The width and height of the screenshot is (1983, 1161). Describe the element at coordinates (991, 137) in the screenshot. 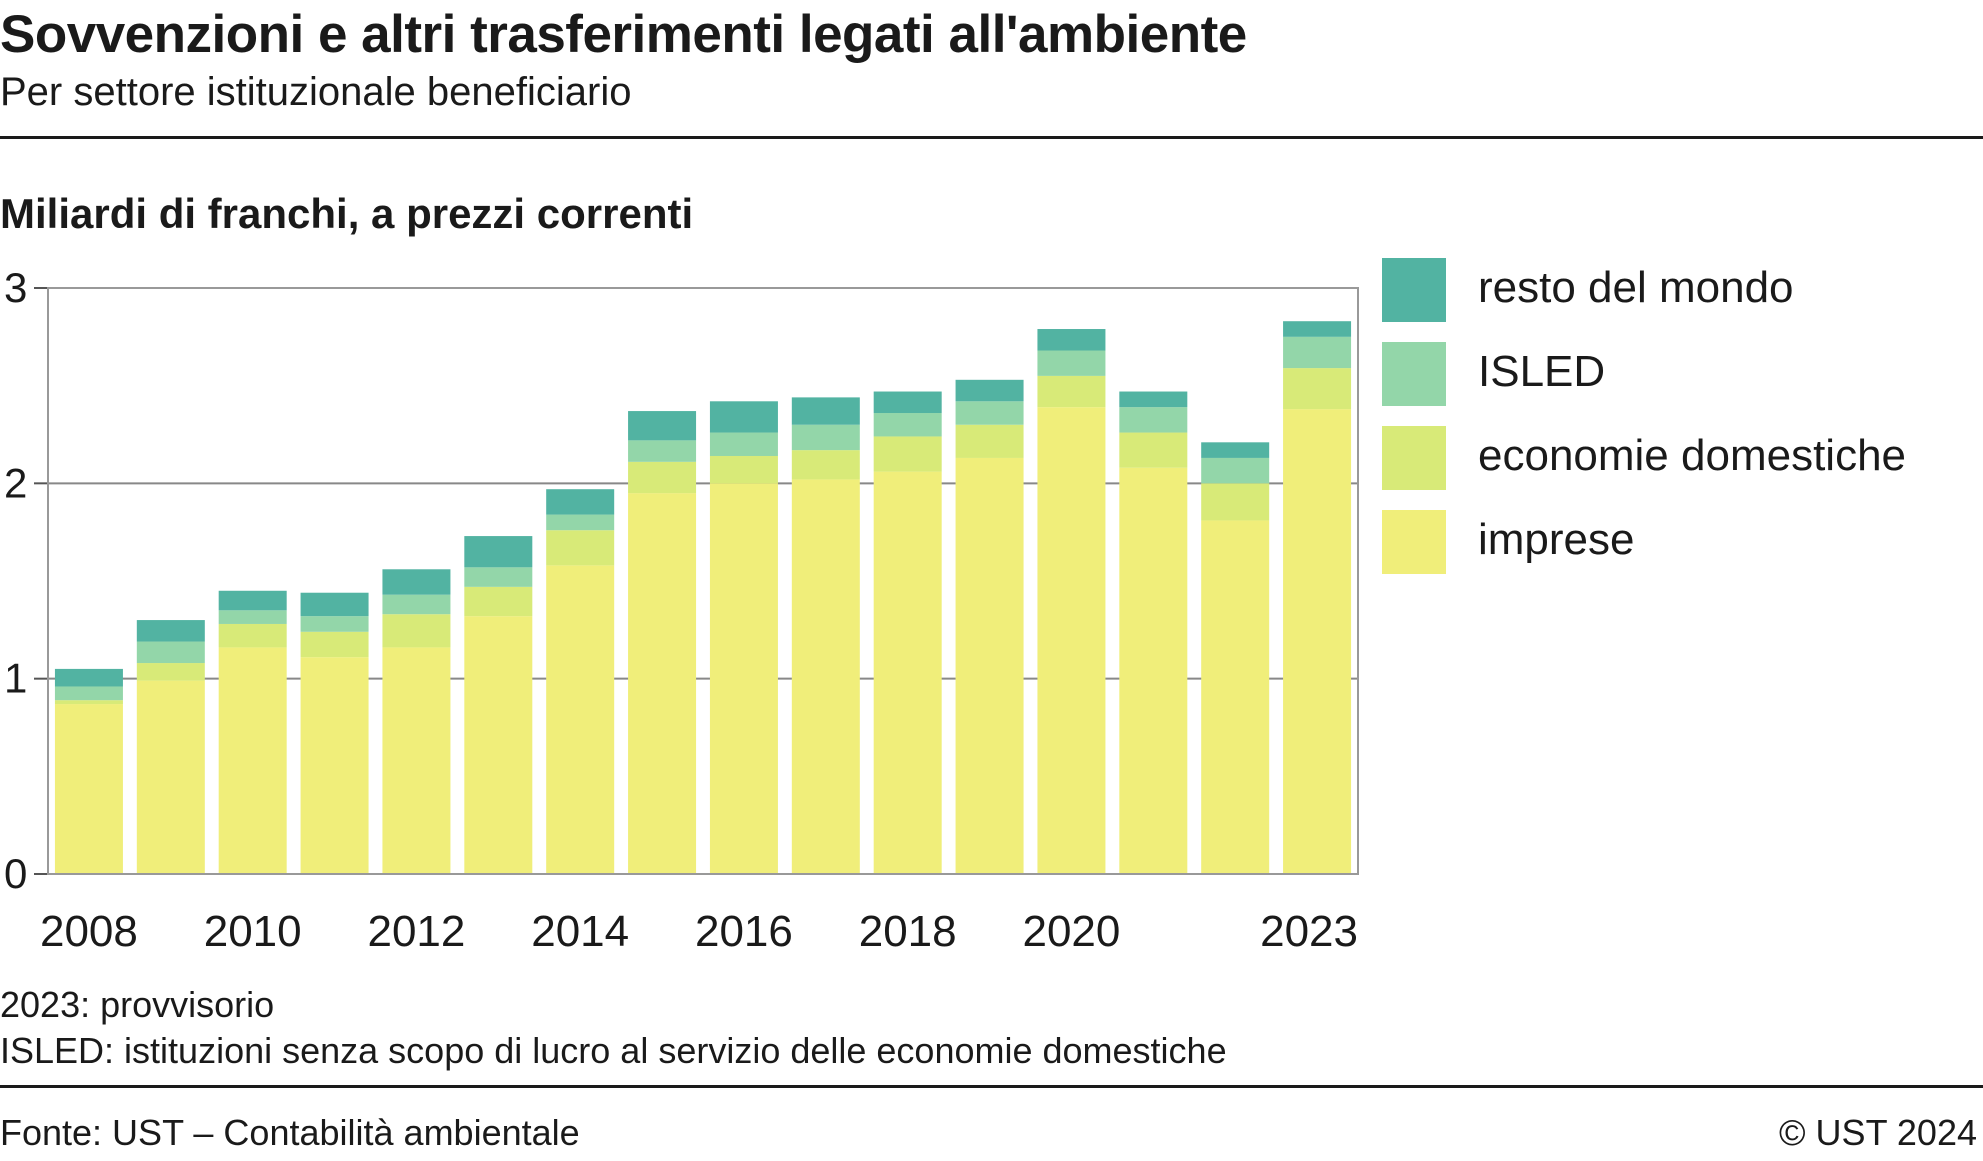

I see `top-divider` at that location.